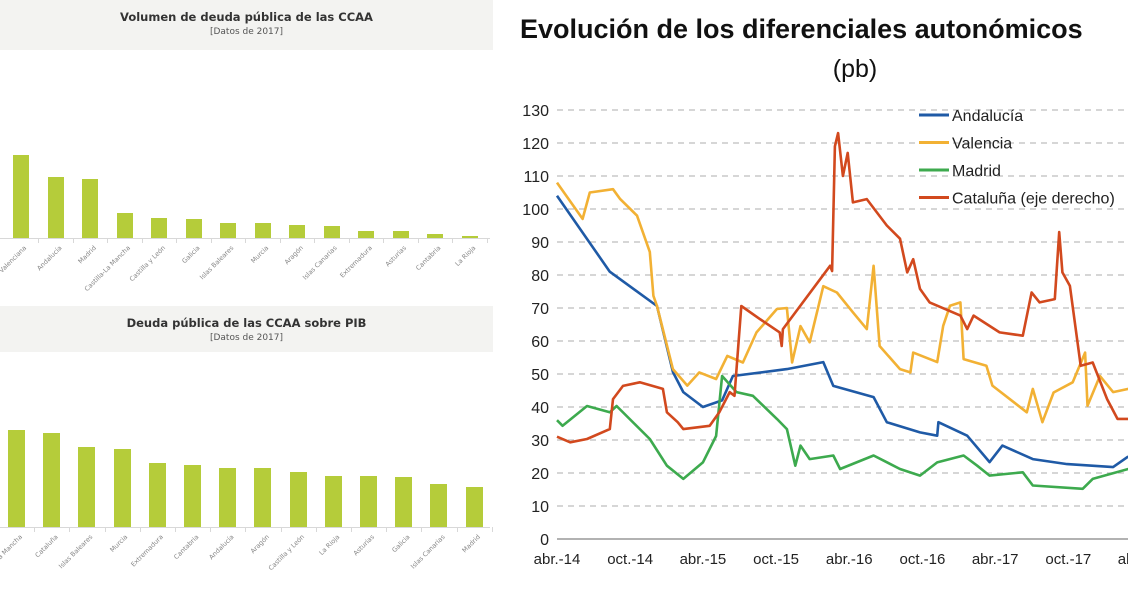 Image resolution: width=1128 pixels, height=591 pixels. I want to click on bar-label: Islas Canarias, so click(428, 552).